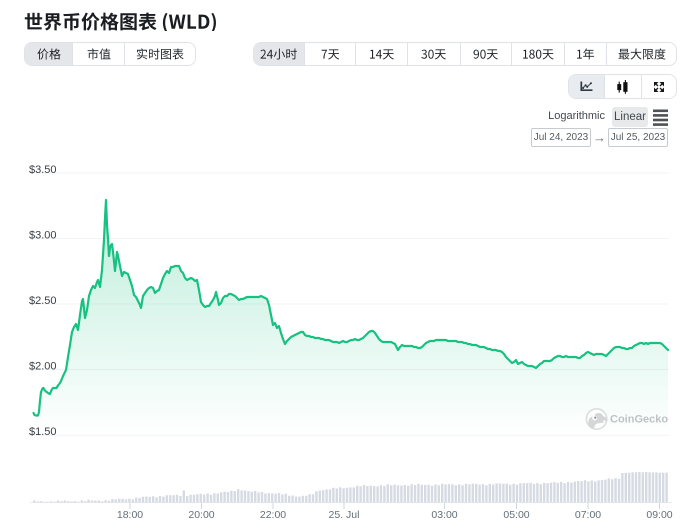 This screenshot has width=684, height=531. I want to click on svg-text: 07:00, so click(588, 515).